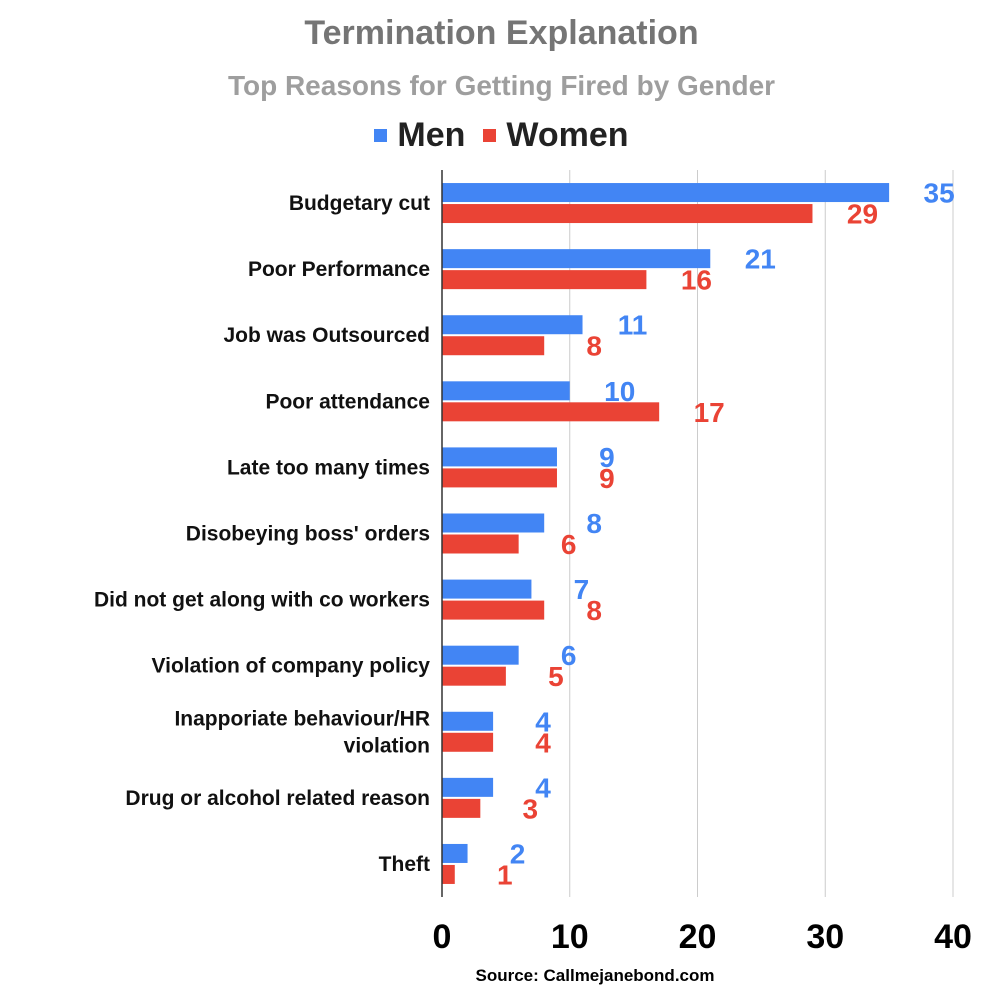 This screenshot has width=1003, height=993. What do you see at coordinates (594, 523) in the screenshot?
I see `data-label-men: 8` at bounding box center [594, 523].